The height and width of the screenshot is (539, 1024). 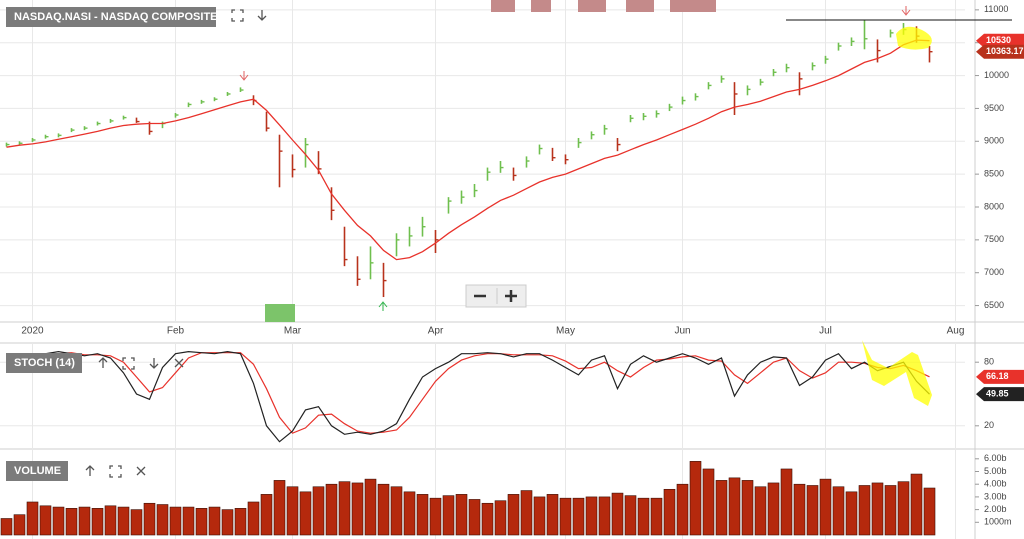 What do you see at coordinates (994, 272) in the screenshot?
I see `y-tick-label: 7000` at bounding box center [994, 272].